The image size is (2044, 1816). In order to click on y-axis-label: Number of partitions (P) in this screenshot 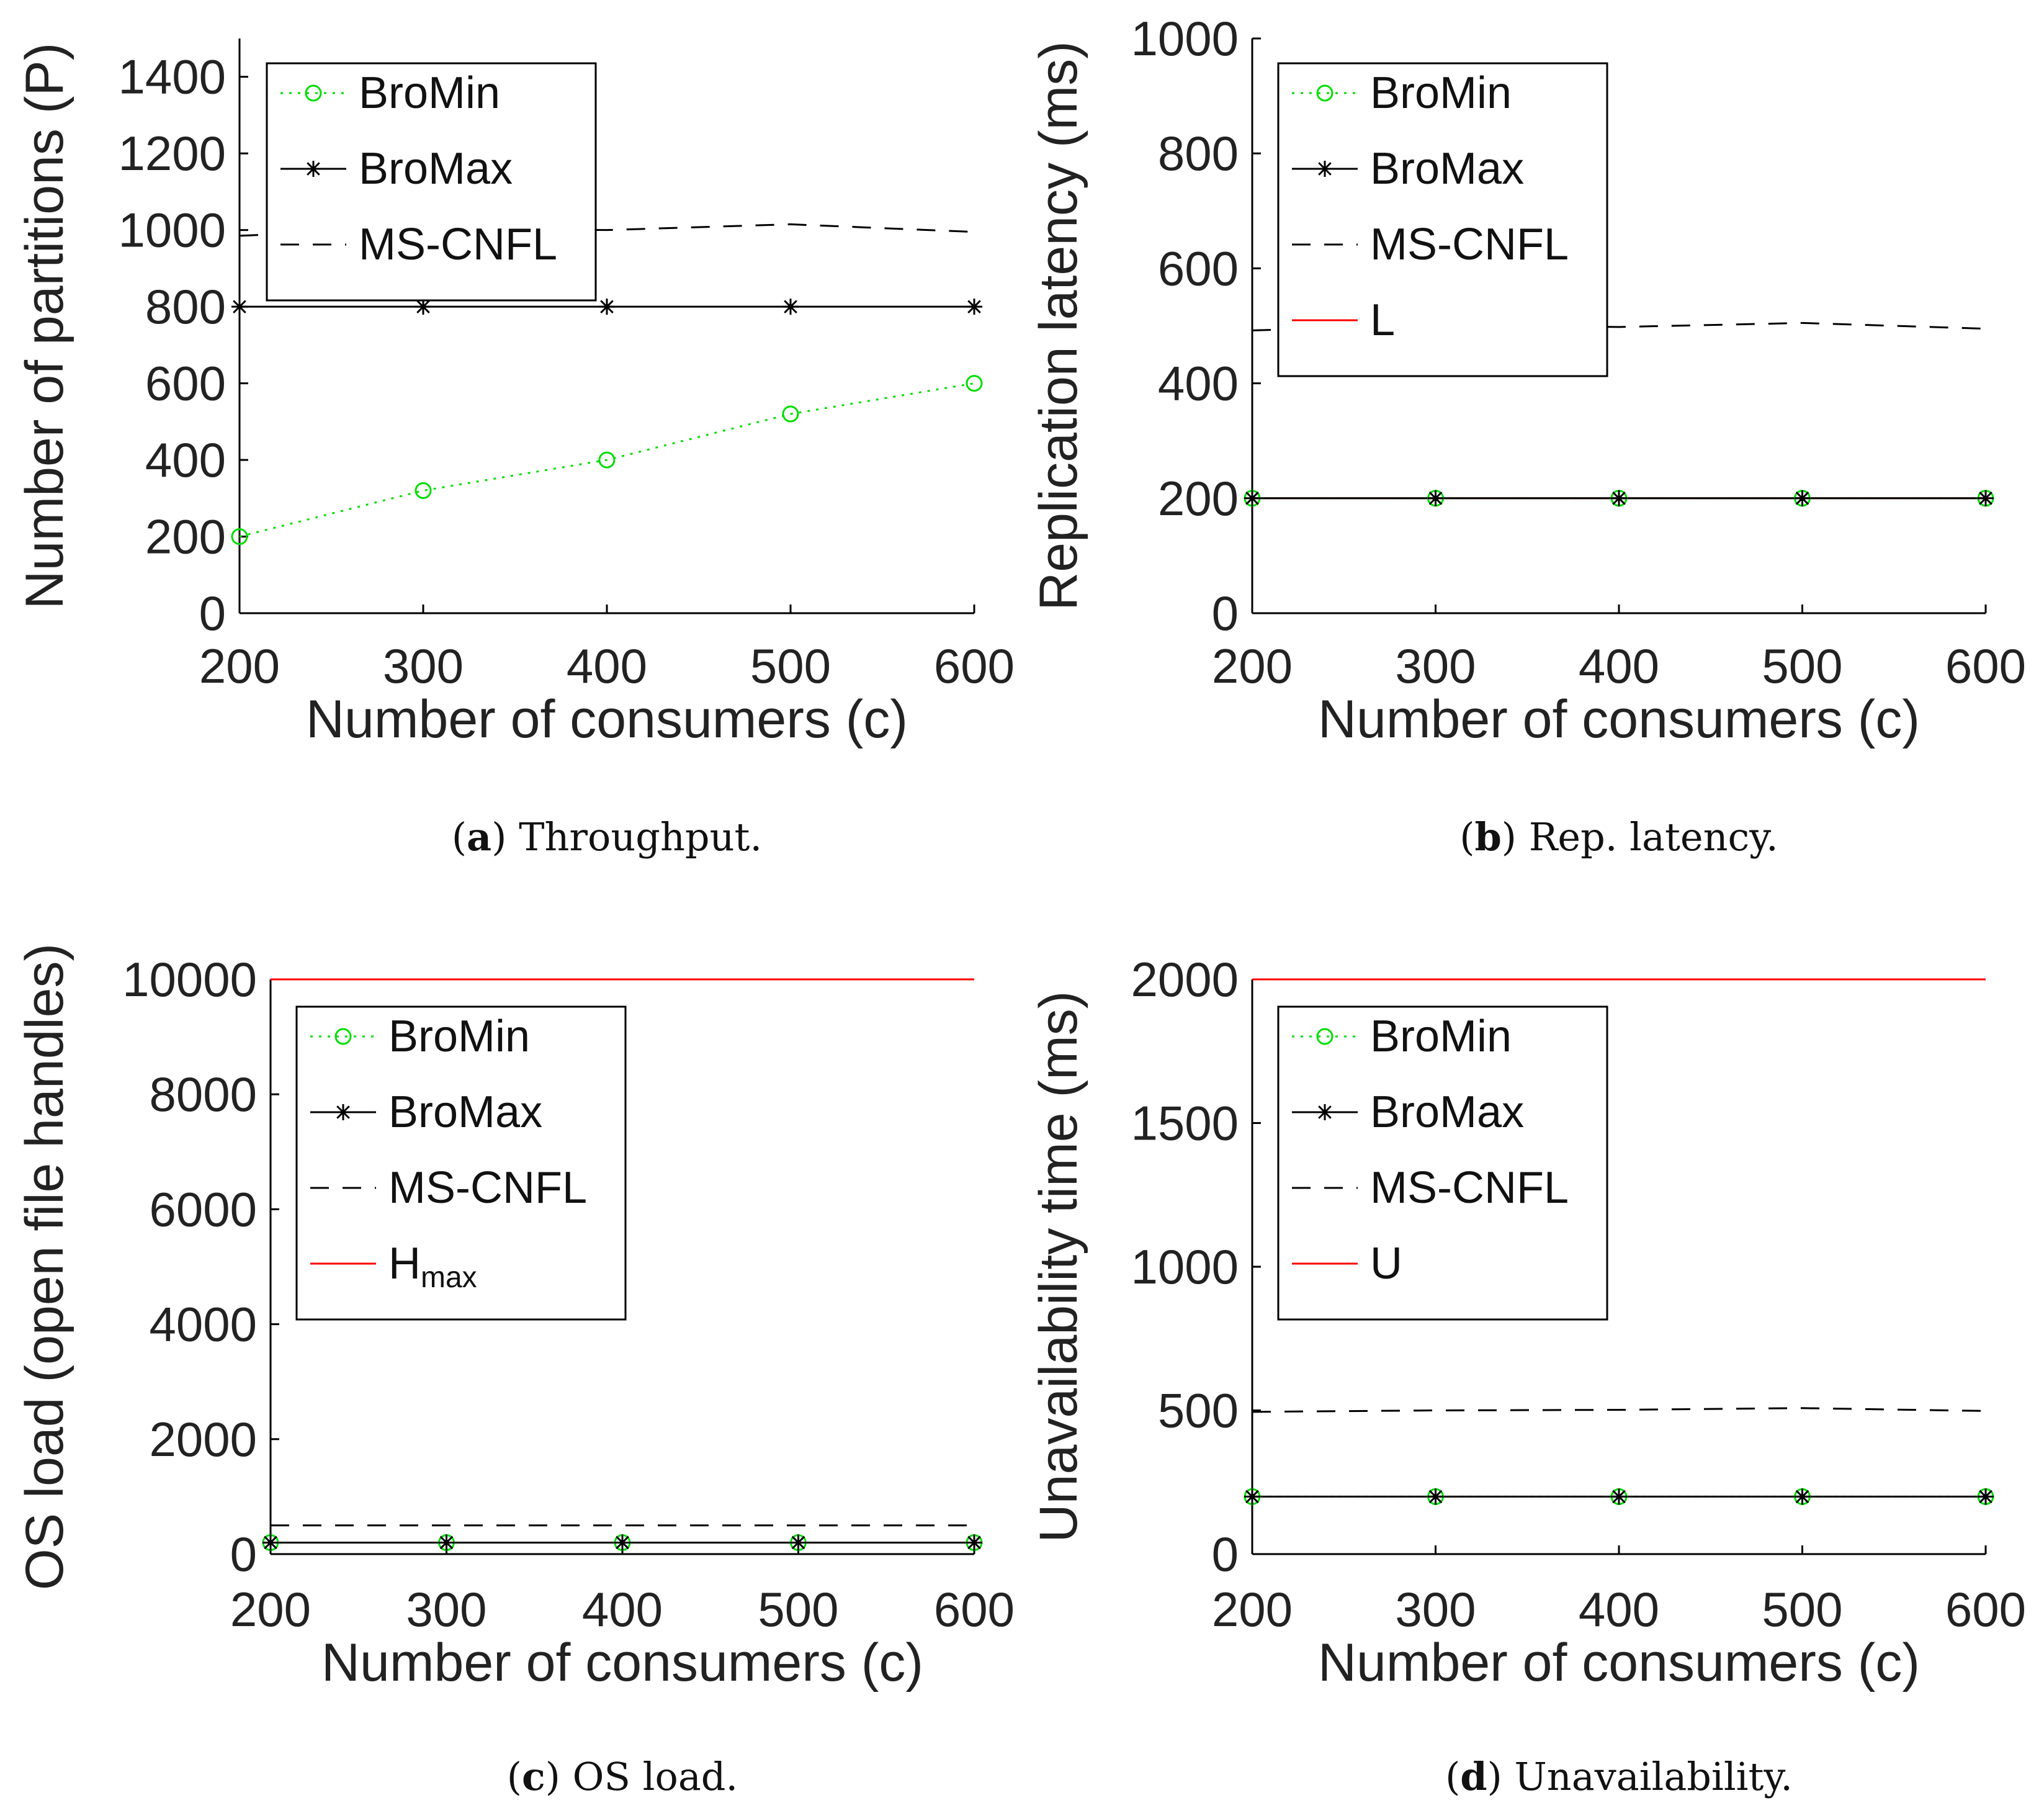, I will do `click(45, 326)`.